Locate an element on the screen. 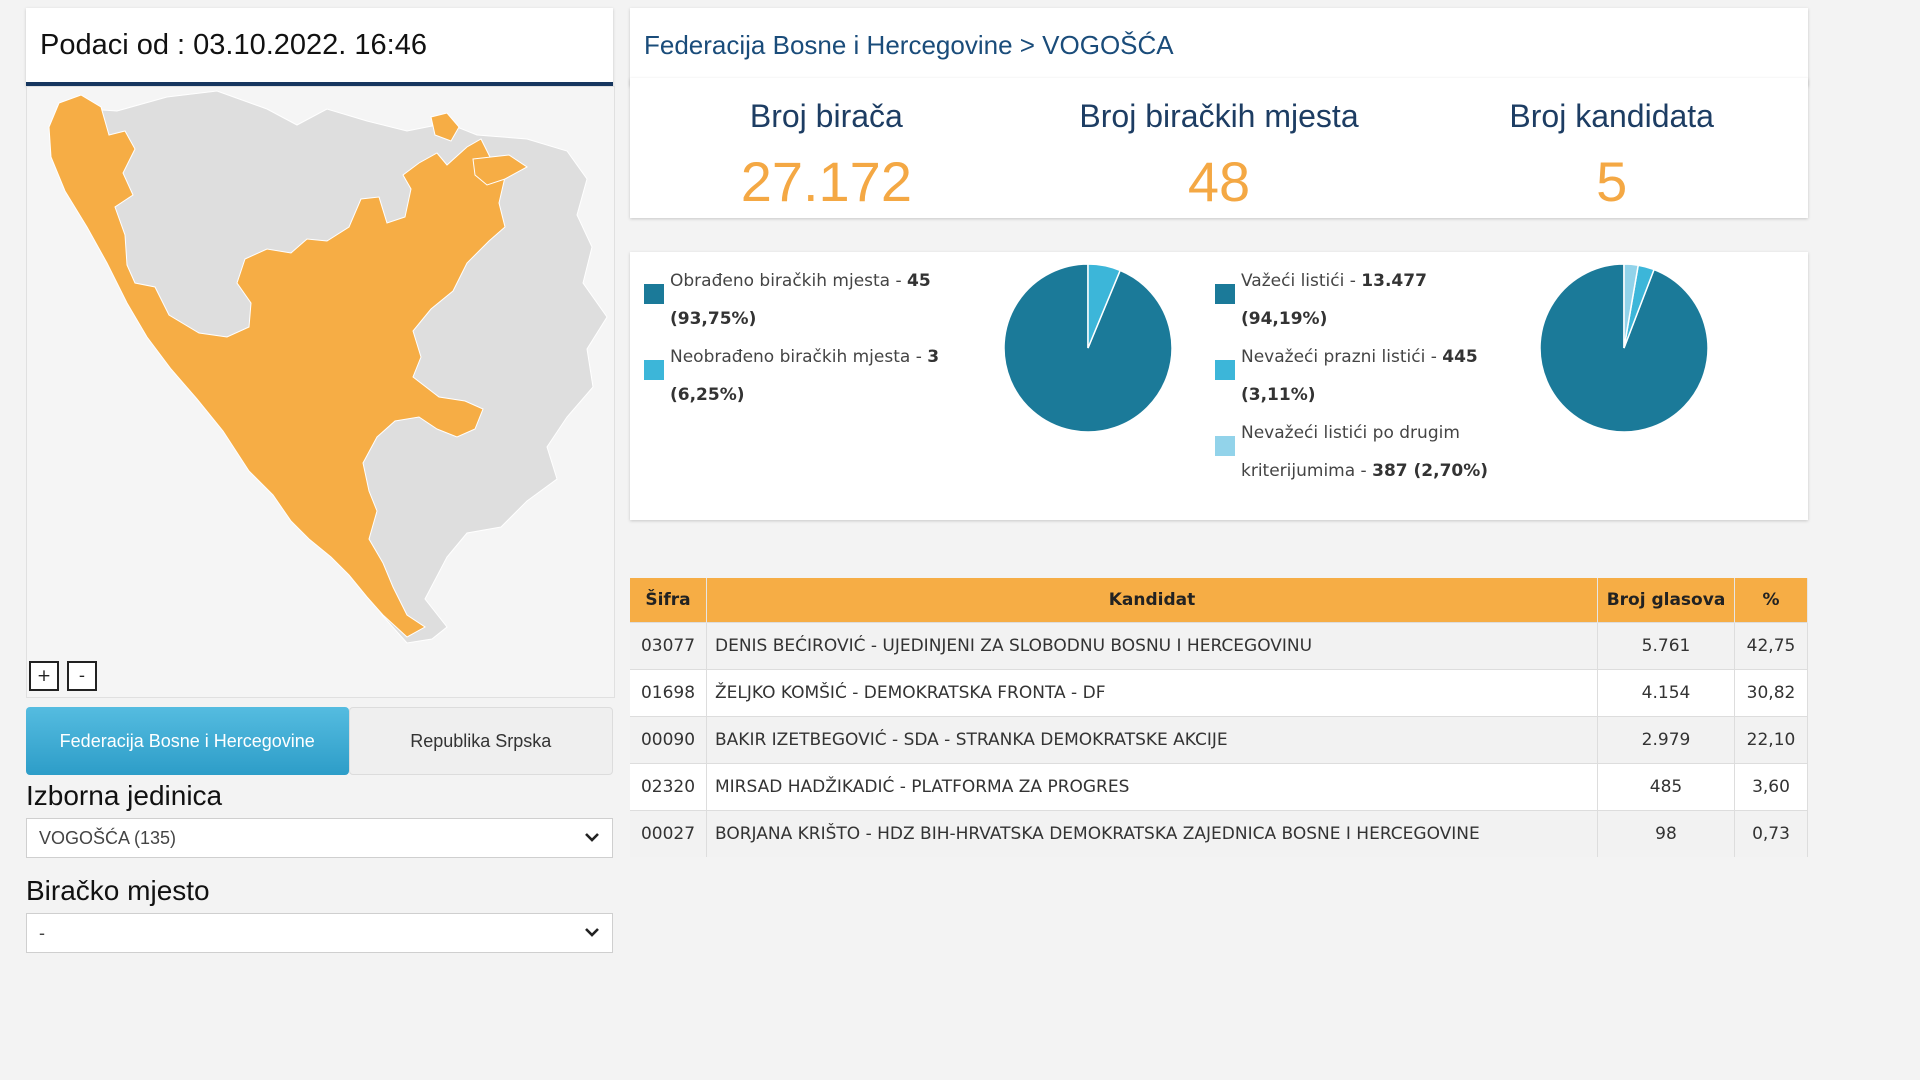 This screenshot has width=1920, height=1080. legend-item: Nevažeći prazni listići - 445 (3,11%) is located at coordinates (1375, 376).